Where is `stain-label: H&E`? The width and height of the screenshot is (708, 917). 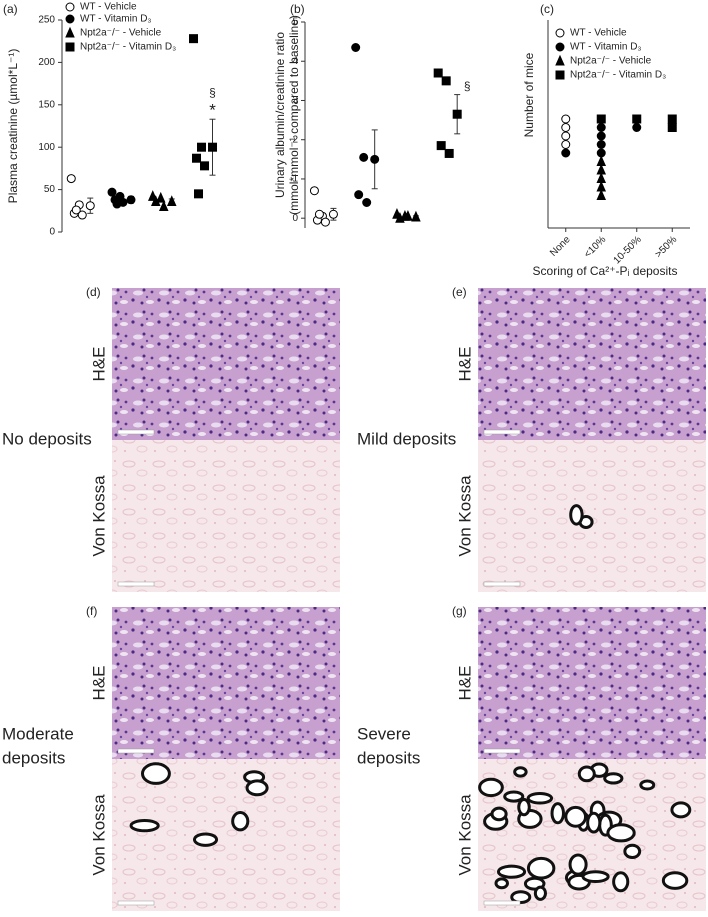 stain-label: H&E is located at coordinates (98, 364).